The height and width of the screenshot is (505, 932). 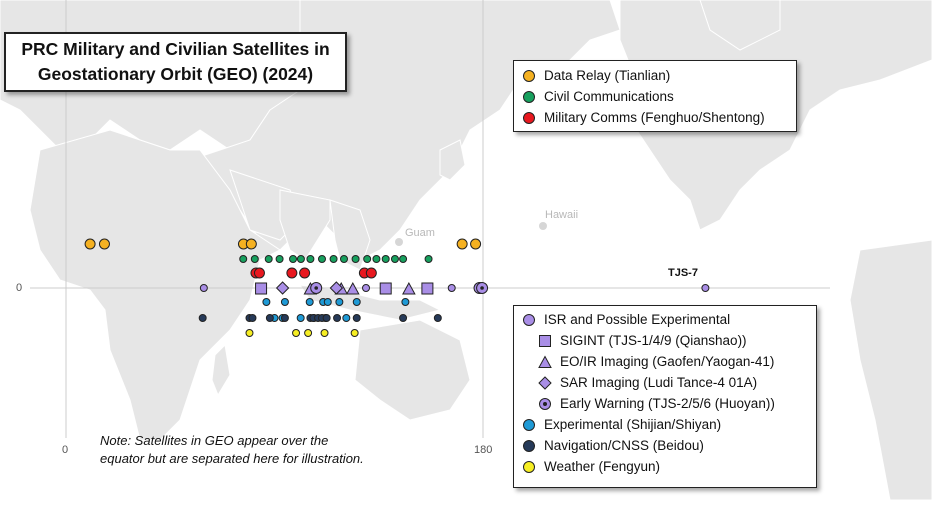 I want to click on legend-label: Military Comms (Fenghuo/Shentong), so click(x=654, y=117).